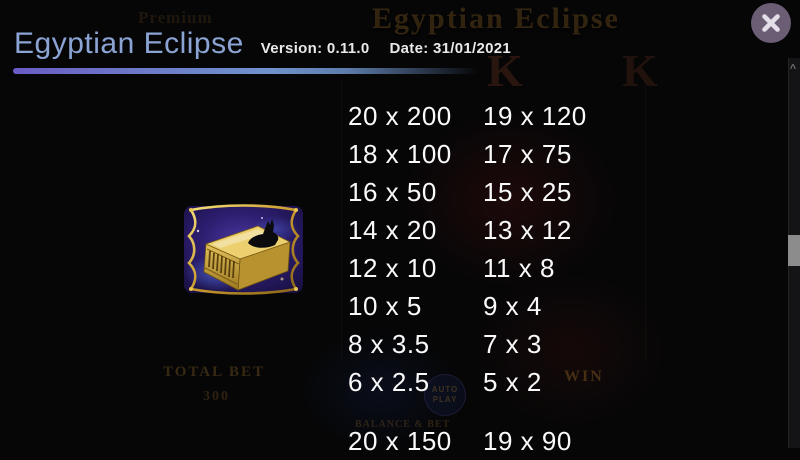  Describe the element at coordinates (400, 440) in the screenshot. I see `paytable-value: 20 x 150` at that location.